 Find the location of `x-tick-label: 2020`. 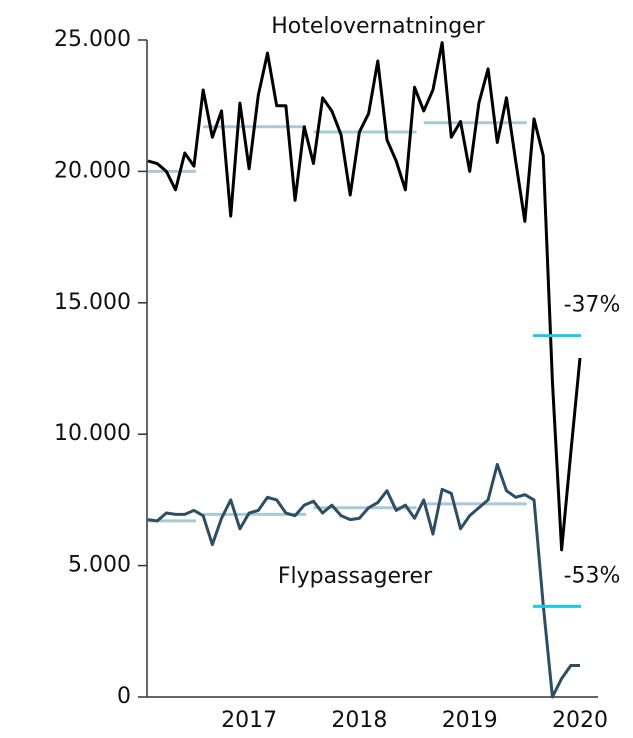

x-tick-label: 2020 is located at coordinates (580, 720).